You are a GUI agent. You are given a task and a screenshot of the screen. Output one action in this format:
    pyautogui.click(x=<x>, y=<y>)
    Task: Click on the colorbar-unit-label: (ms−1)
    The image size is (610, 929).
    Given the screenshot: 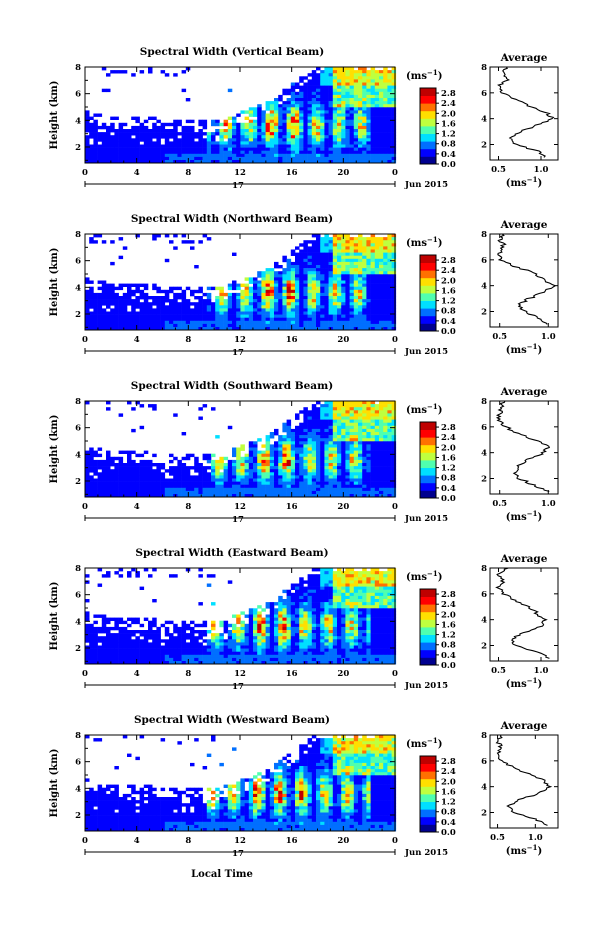 What is the action you would take?
    pyautogui.click(x=424, y=576)
    